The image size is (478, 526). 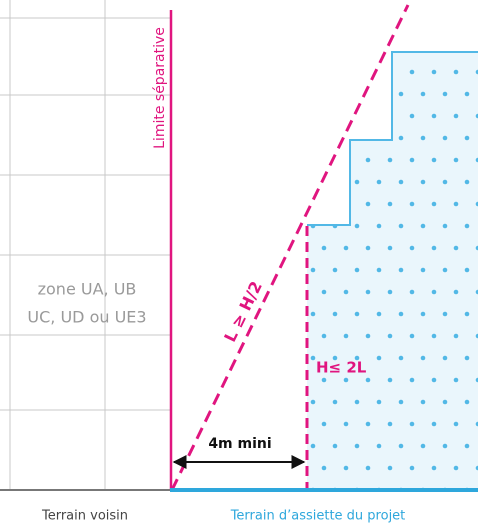 I want to click on ground-label-left: Terrain voisin, so click(x=84, y=516).